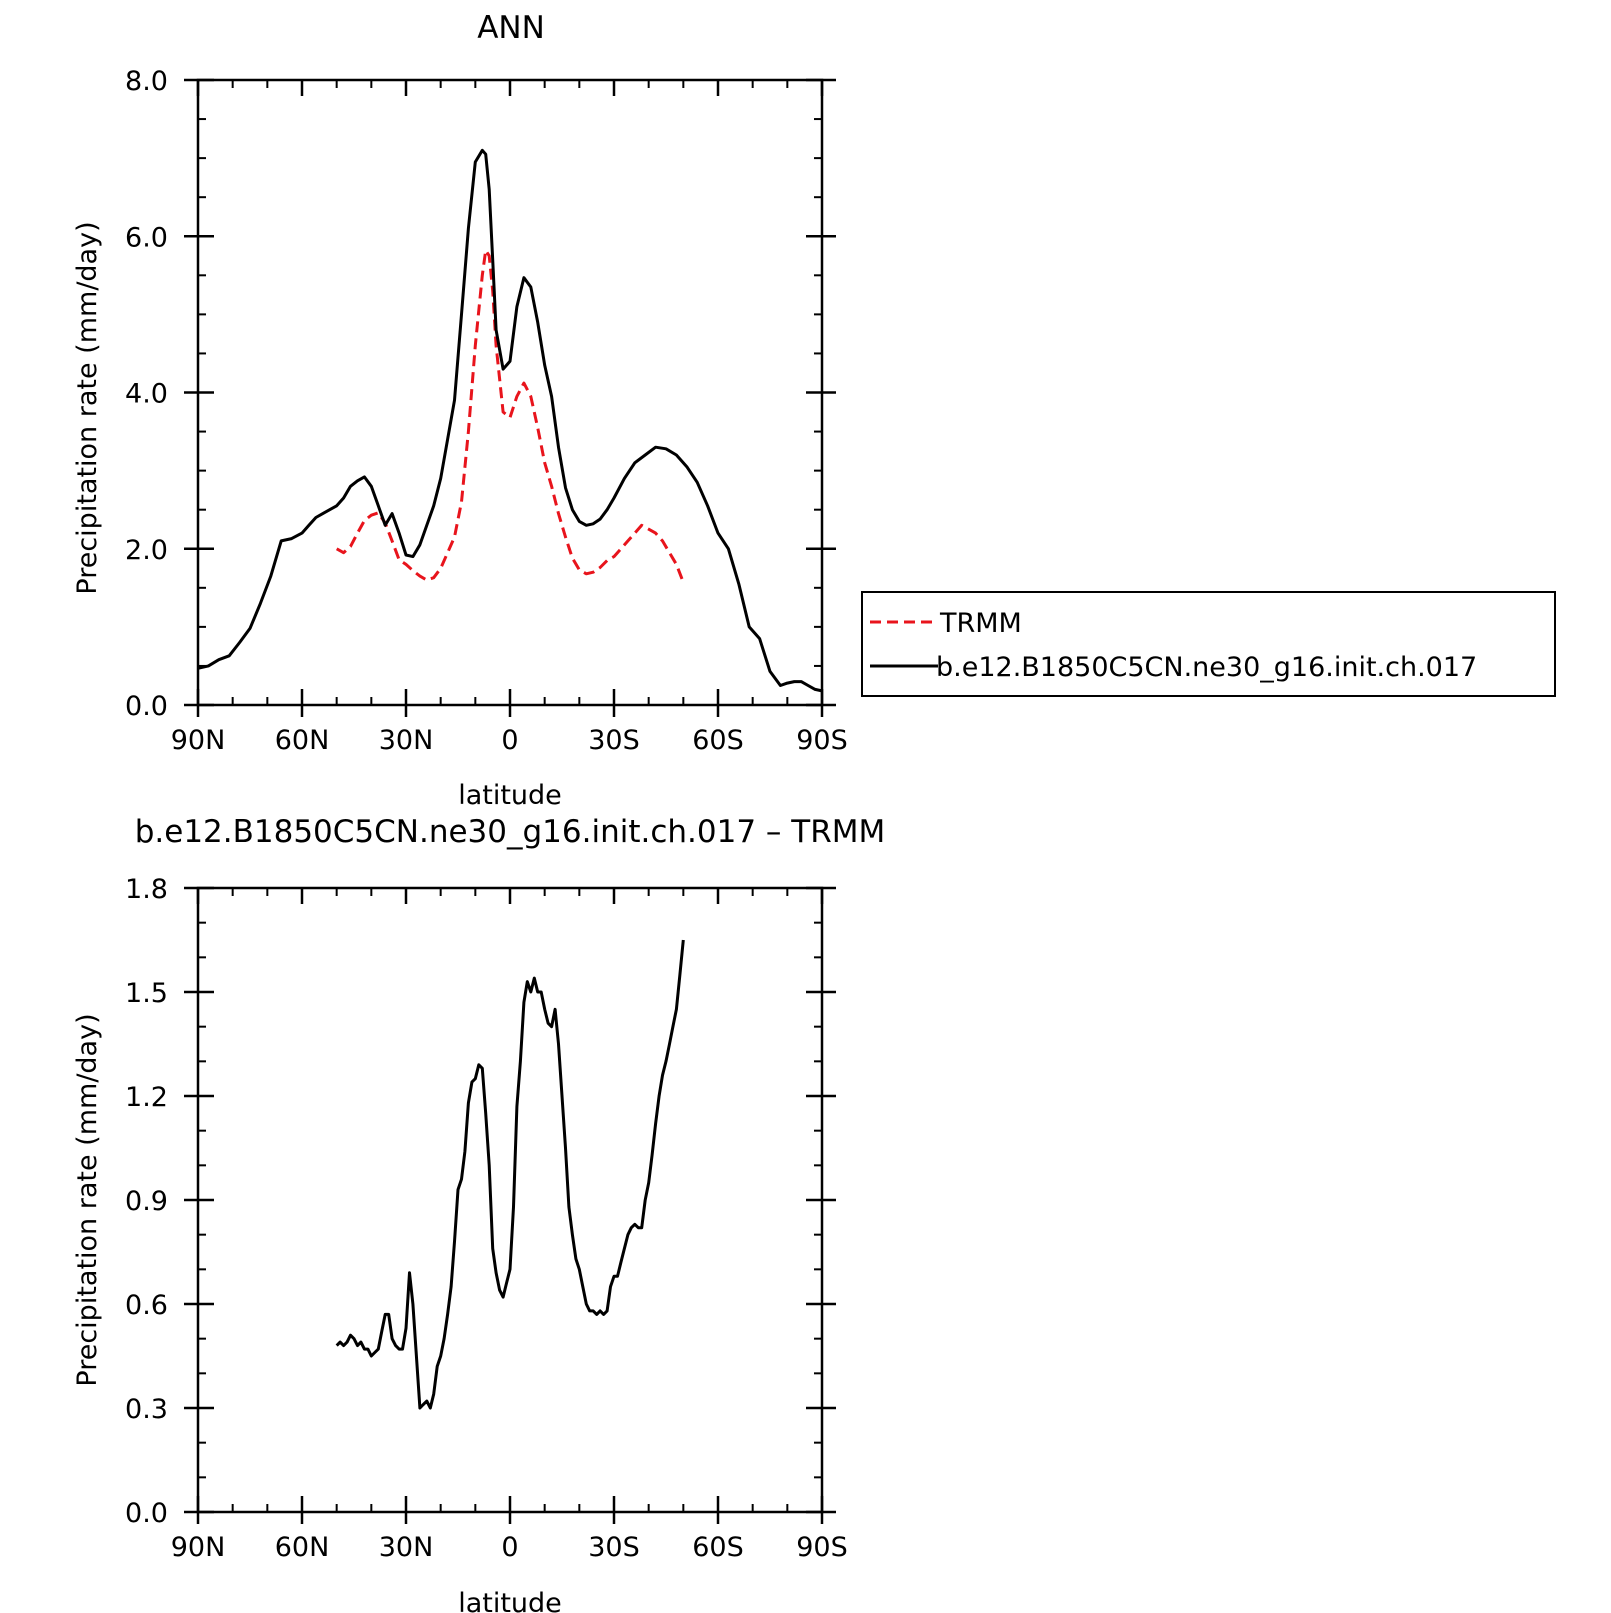  Describe the element at coordinates (146, 550) in the screenshot. I see `y-tick-label: 2.0` at that location.